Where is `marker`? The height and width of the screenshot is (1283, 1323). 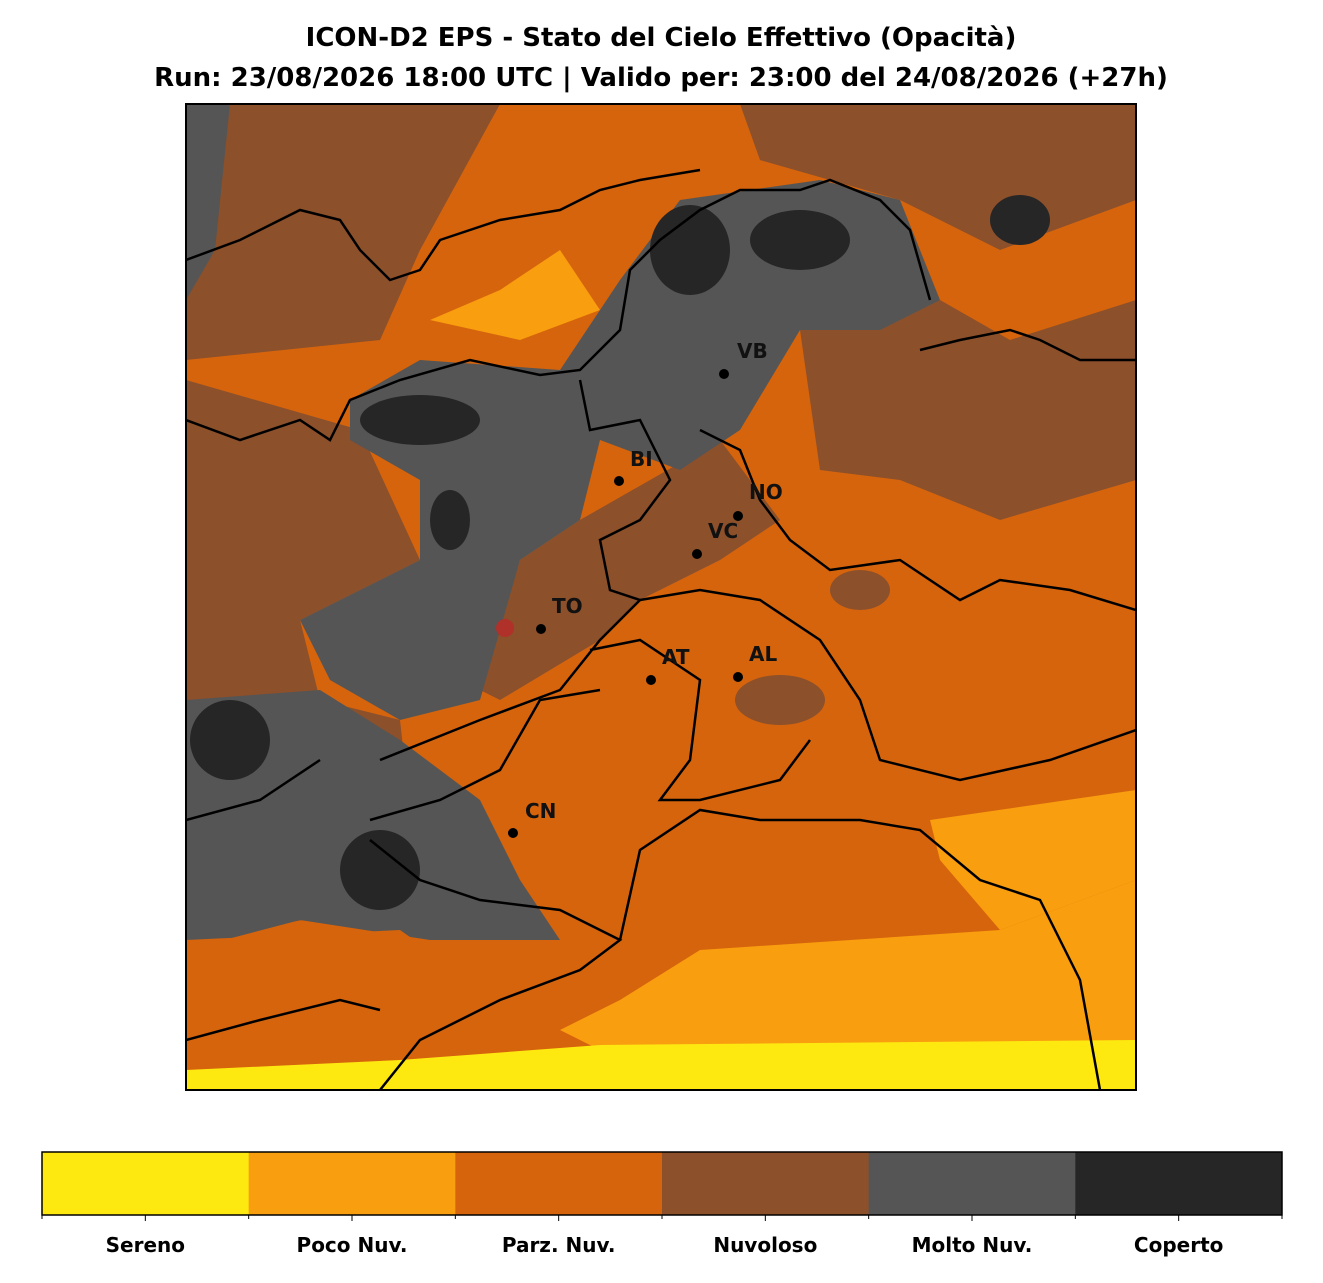
marker is located at coordinates (505, 628).